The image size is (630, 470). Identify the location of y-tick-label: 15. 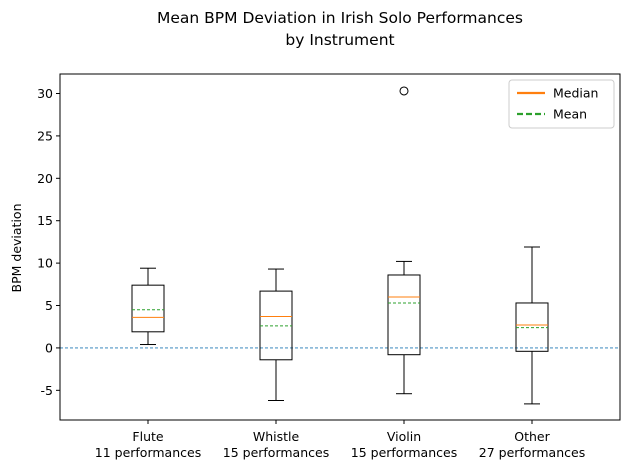
(45, 220).